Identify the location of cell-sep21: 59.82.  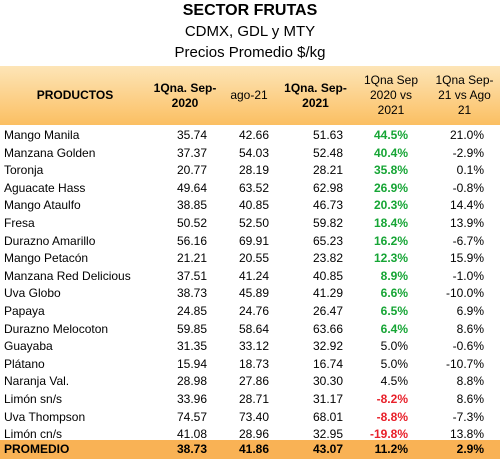
(327, 222).